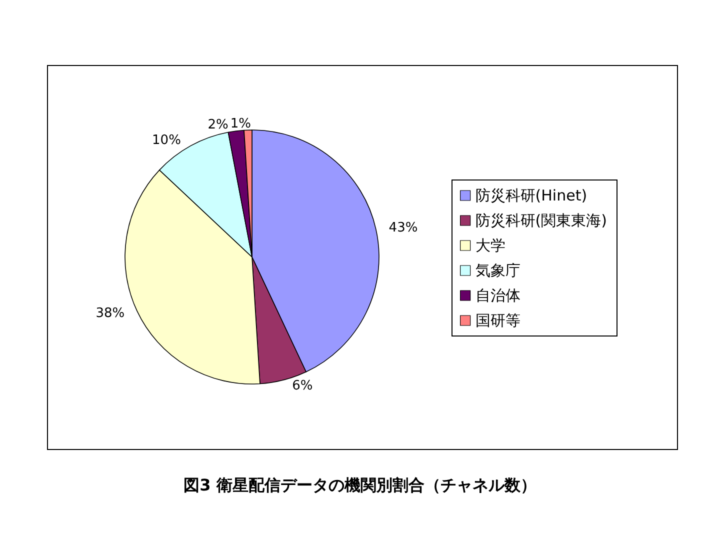 This screenshot has height=540, width=720. Describe the element at coordinates (403, 228) in the screenshot. I see `data-label: 43%` at that location.